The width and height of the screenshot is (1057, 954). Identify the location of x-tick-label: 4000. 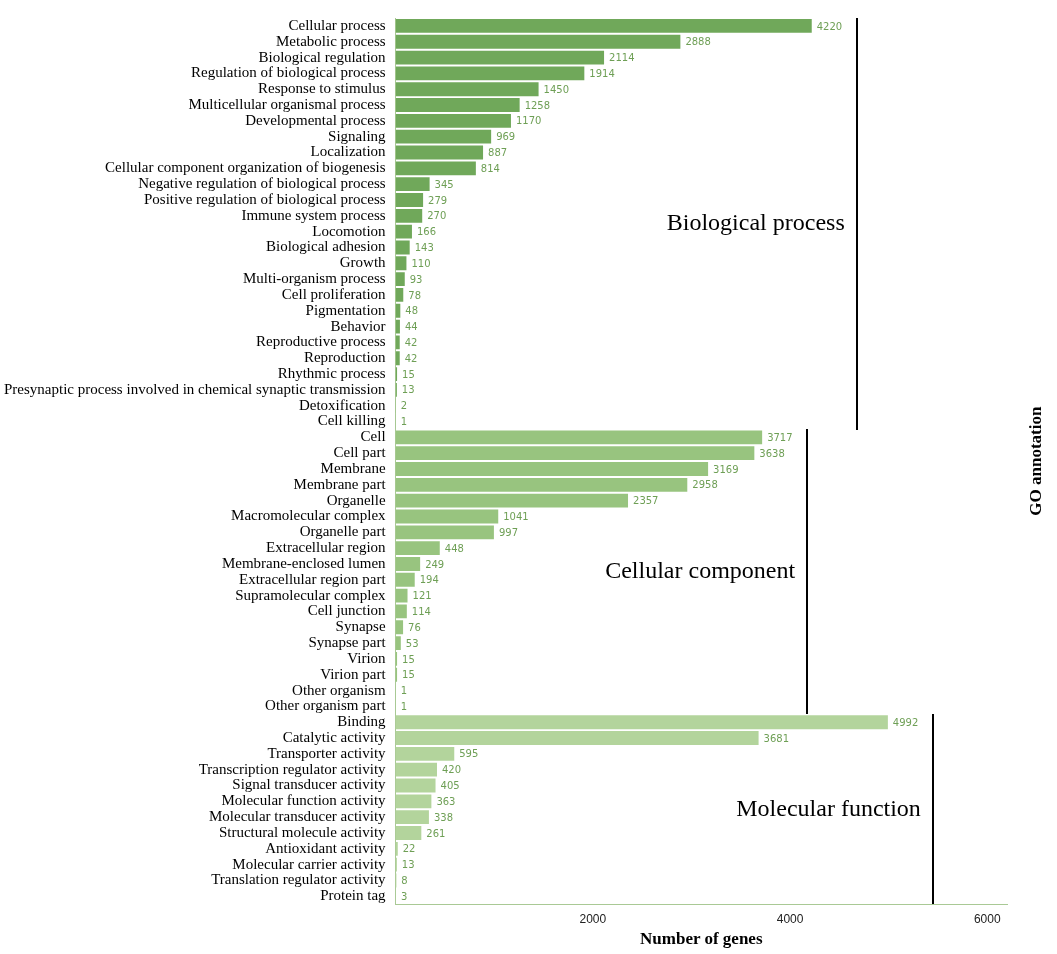
(790, 918).